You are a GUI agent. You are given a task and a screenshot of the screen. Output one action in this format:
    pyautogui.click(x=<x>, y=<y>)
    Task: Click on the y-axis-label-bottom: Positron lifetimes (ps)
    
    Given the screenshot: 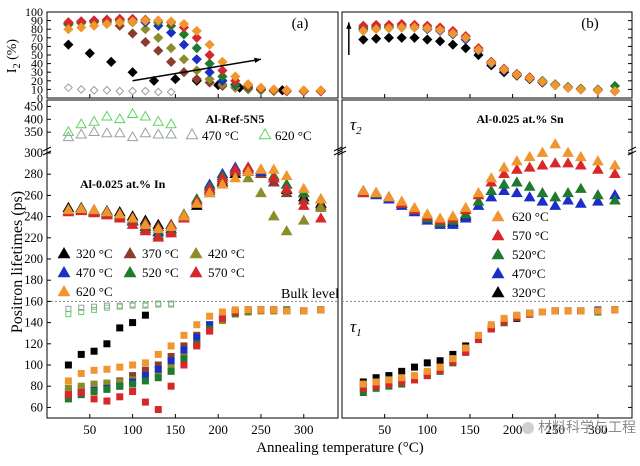 What is the action you would take?
    pyautogui.click(x=17, y=262)
    